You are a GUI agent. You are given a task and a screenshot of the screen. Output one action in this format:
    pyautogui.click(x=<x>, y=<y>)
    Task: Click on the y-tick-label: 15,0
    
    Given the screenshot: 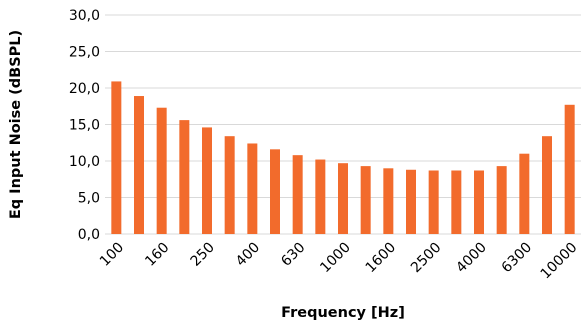 What is the action you would take?
    pyautogui.click(x=84, y=126)
    